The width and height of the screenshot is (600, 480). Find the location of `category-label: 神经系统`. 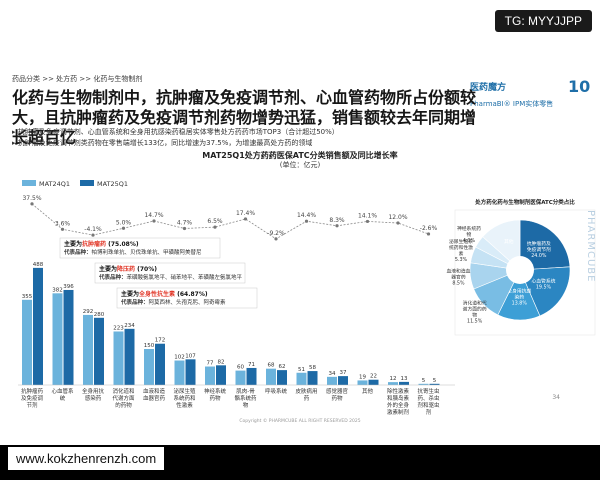

category-label: 神经系统 is located at coordinates (215, 391).